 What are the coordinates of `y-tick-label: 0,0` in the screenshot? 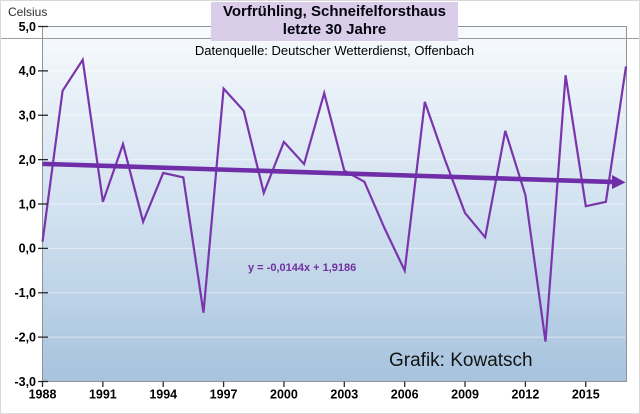 It's located at (27, 249).